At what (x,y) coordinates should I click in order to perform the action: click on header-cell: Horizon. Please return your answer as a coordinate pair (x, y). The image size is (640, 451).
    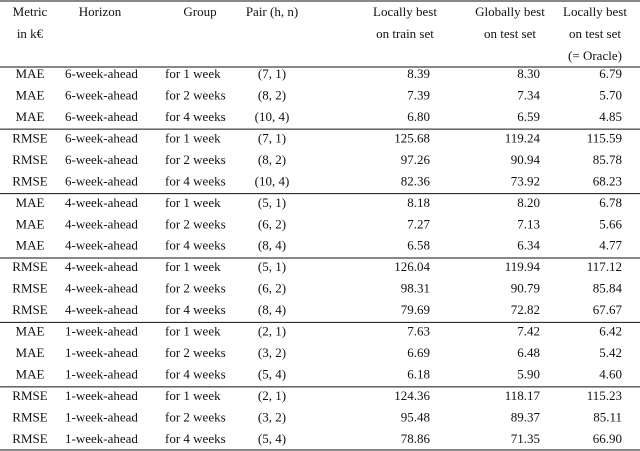
    Looking at the image, I should click on (100, 11).